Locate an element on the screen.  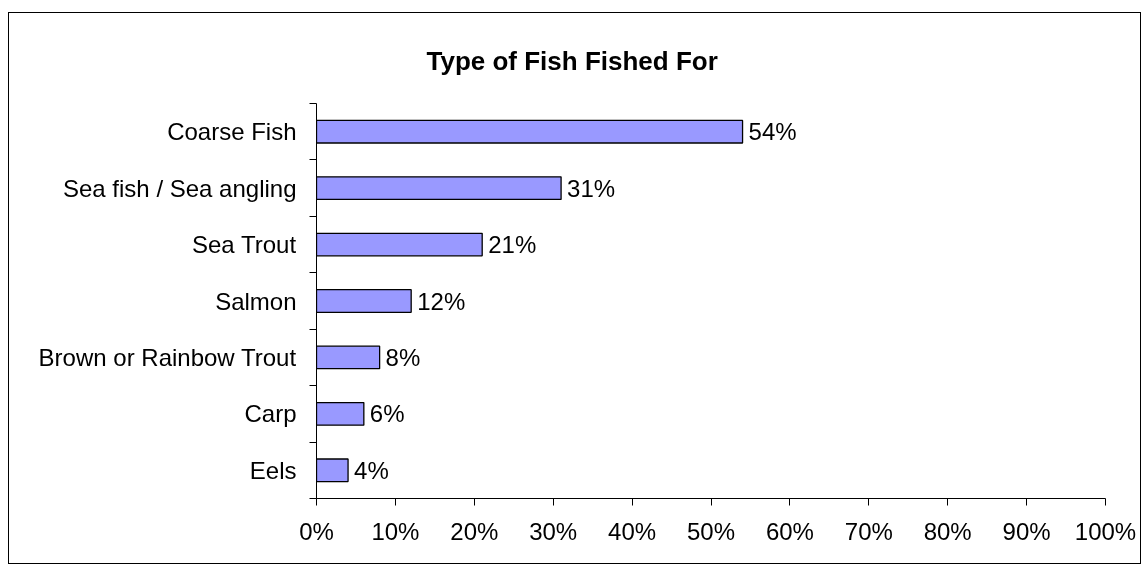
x-tick-label: 10% is located at coordinates (395, 531).